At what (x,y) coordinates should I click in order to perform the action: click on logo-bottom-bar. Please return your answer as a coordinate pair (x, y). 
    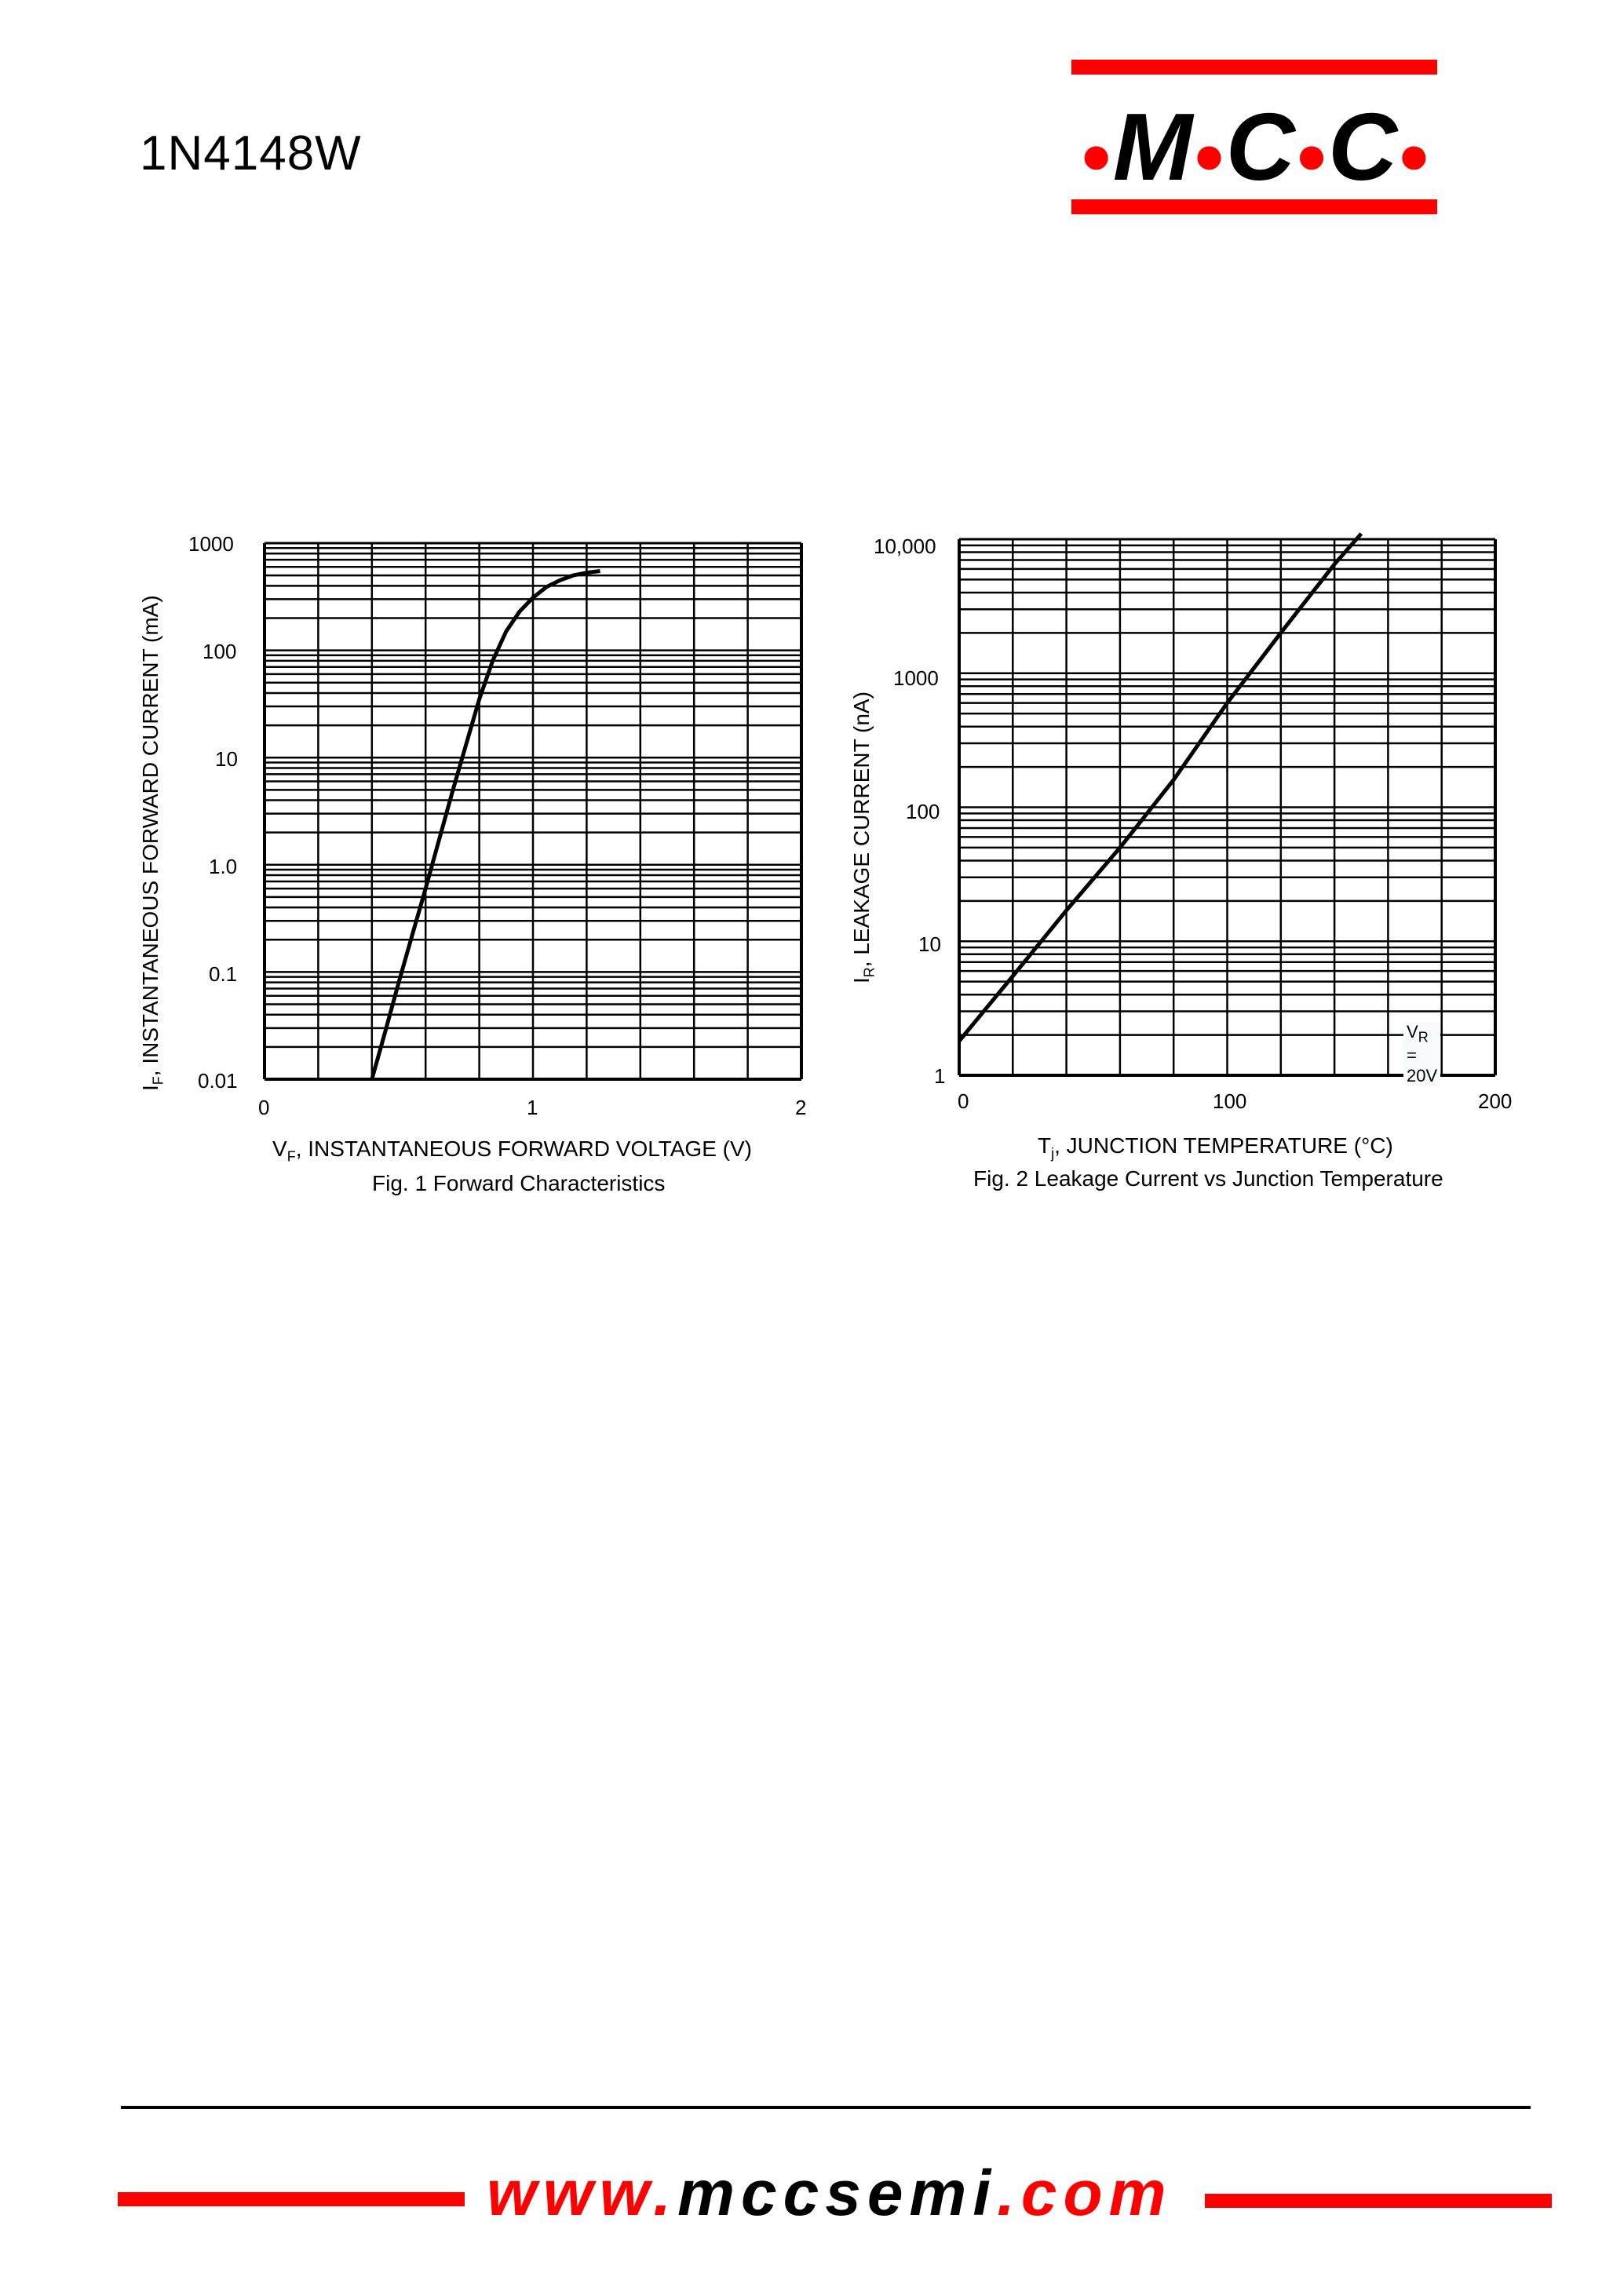
    Looking at the image, I should click on (1254, 206).